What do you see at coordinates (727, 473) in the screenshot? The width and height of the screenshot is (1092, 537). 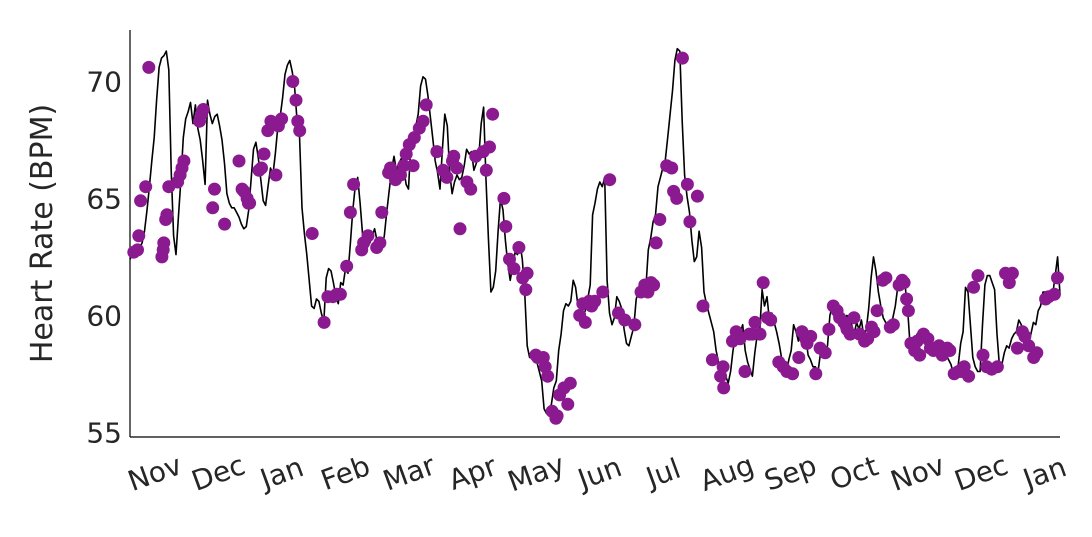 I see `x-tick-label: Aug` at bounding box center [727, 473].